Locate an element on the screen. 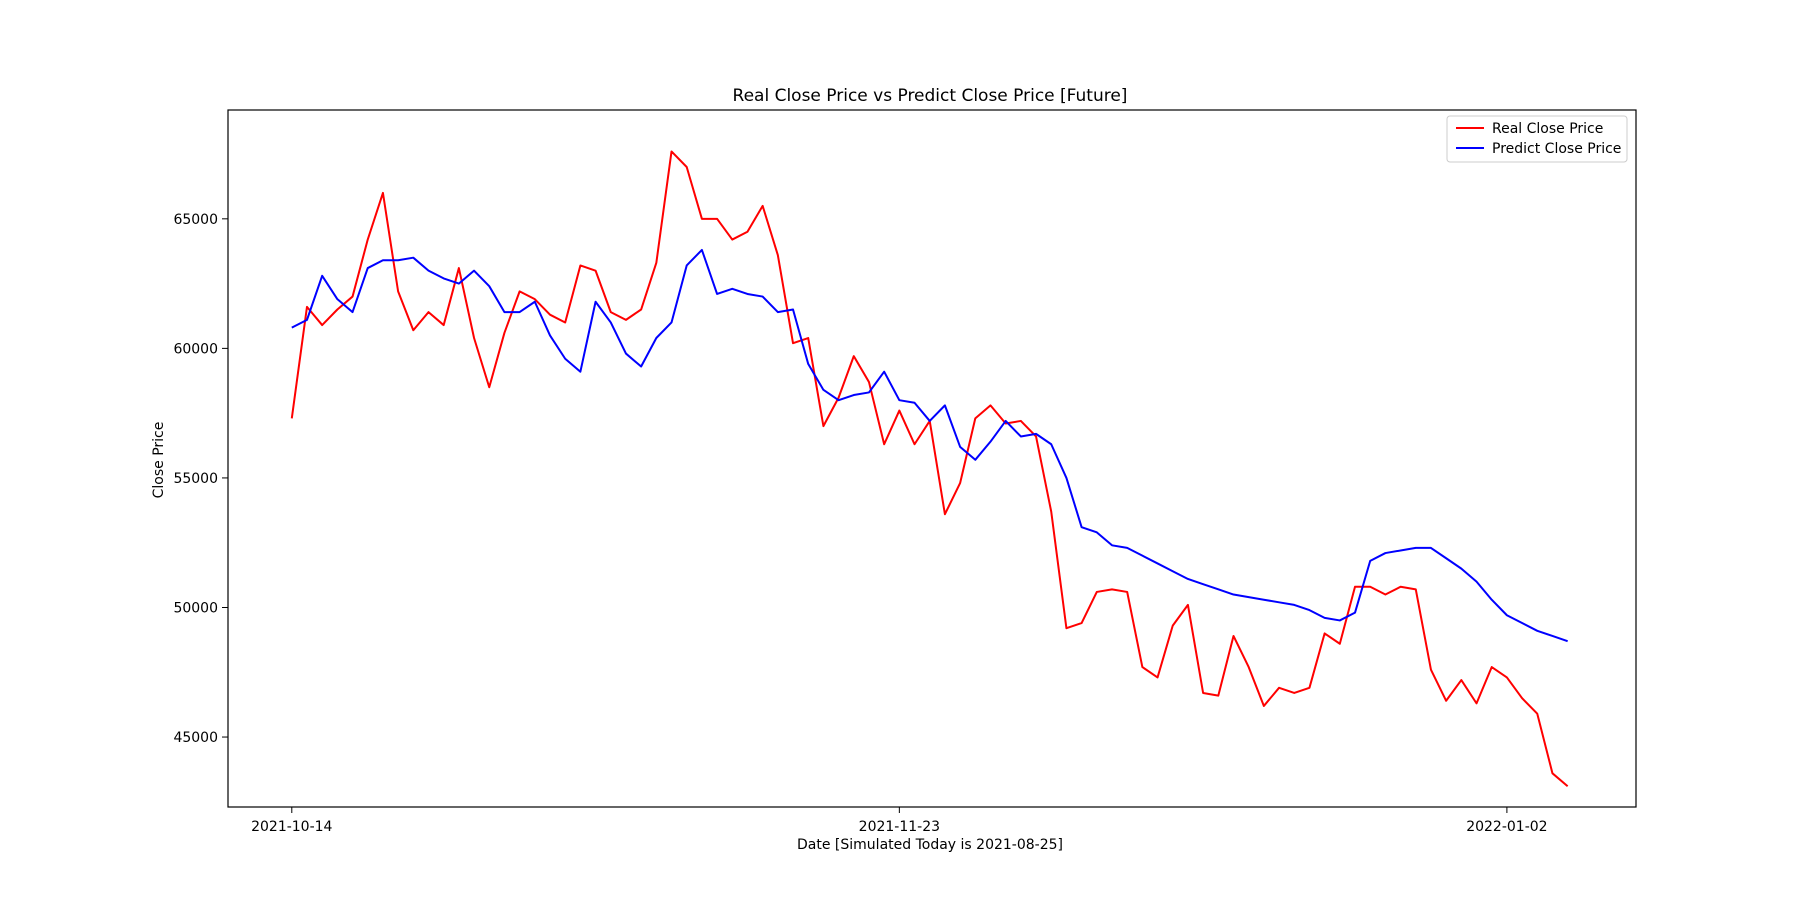  y-axis: 45000 50000 55000 60000 65000 is located at coordinates (200, 479).